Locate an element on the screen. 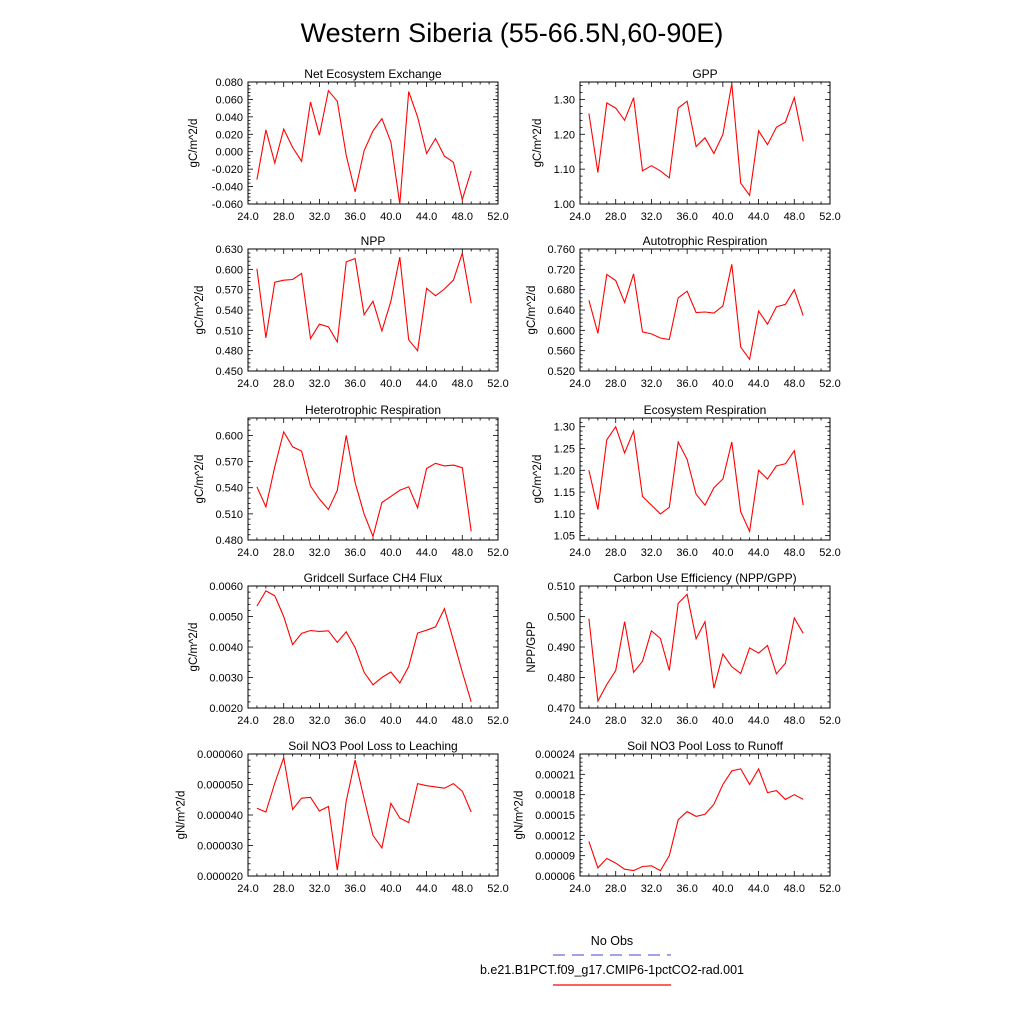 The height and width of the screenshot is (1024, 1024). panel-gpp-frame is located at coordinates (705, 143).